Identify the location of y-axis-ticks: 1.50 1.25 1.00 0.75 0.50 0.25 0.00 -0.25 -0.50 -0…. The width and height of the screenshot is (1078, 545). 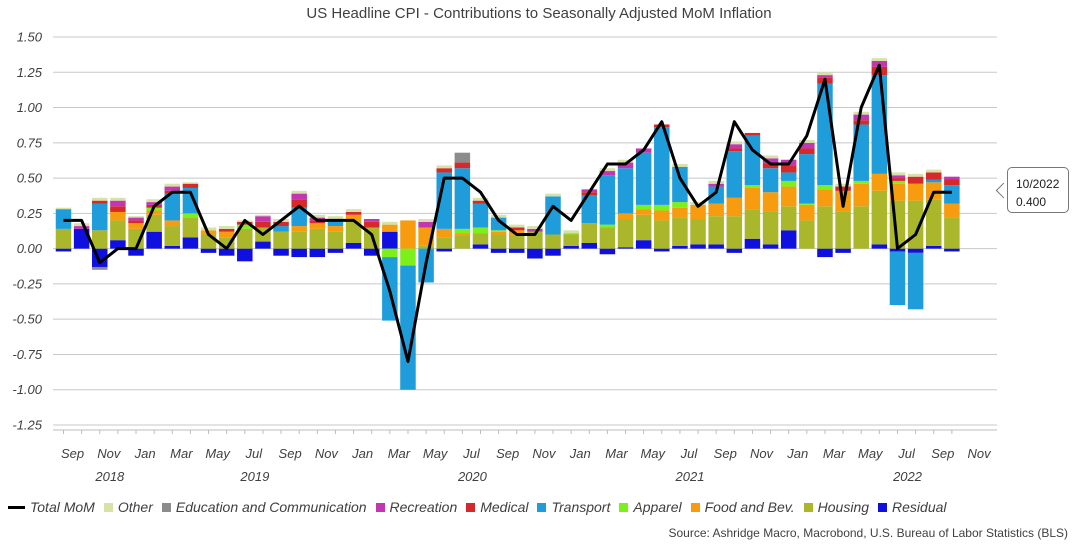
(27, 231).